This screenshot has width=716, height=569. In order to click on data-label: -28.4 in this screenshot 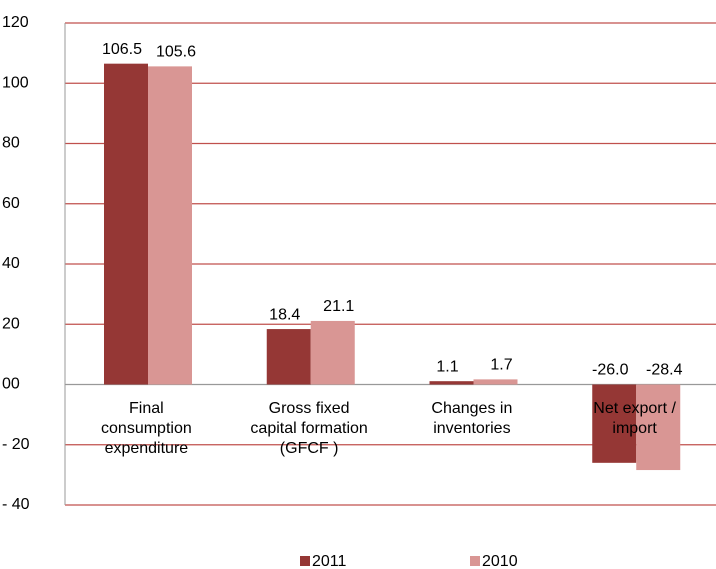, I will do `click(664, 370)`.